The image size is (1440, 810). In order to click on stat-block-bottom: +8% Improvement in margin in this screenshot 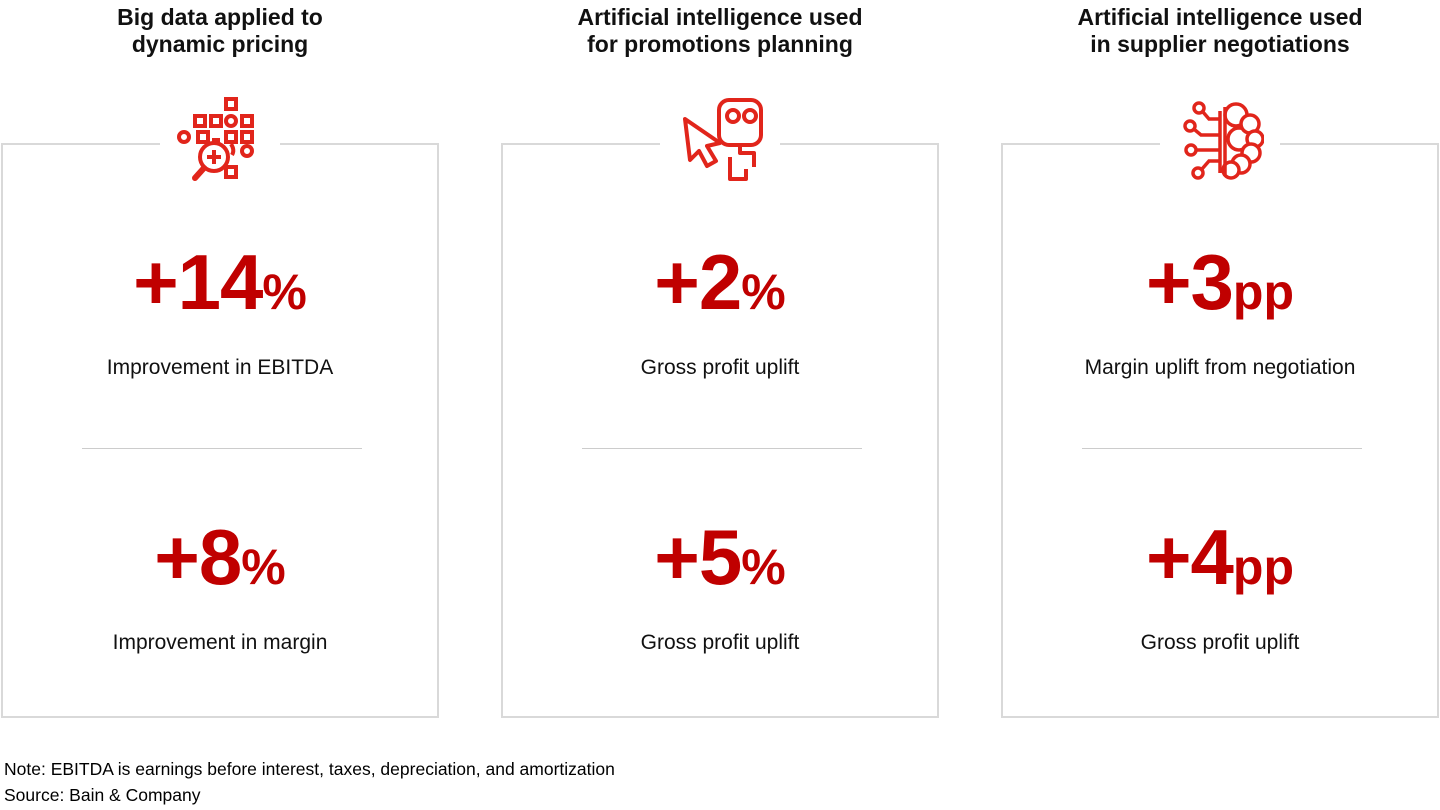, I will do `click(220, 586)`.